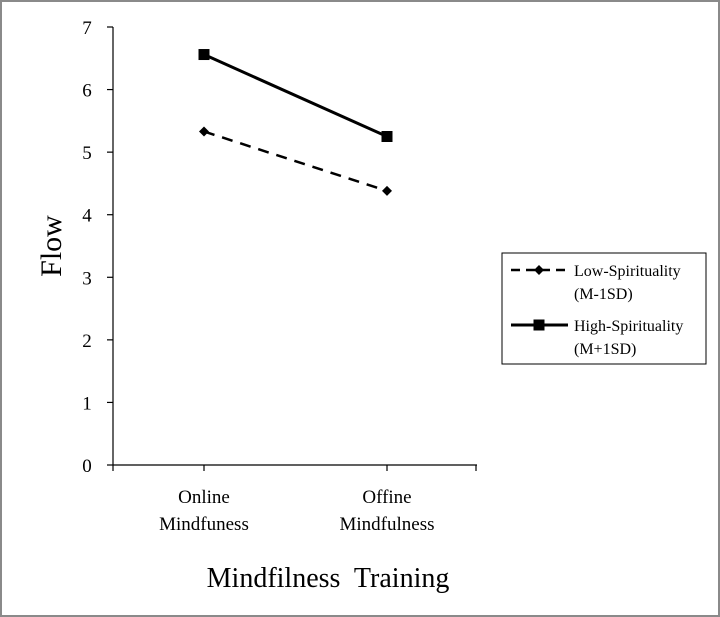 The image size is (720, 617). What do you see at coordinates (87, 216) in the screenshot?
I see `y-tick-label: 4` at bounding box center [87, 216].